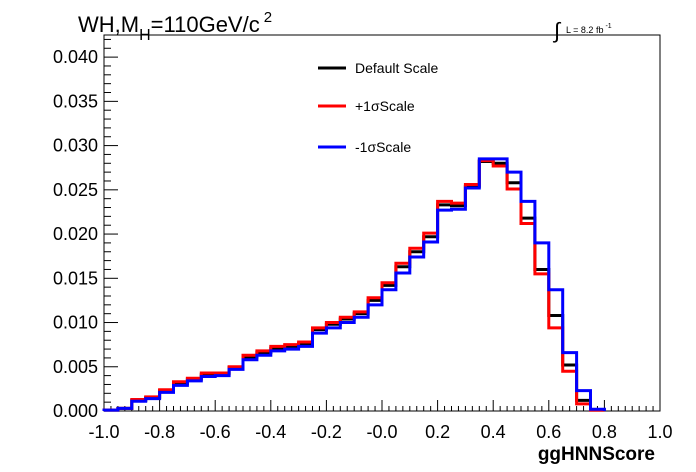  What do you see at coordinates (103, 432) in the screenshot?
I see `x-tick-label: -1.0` at bounding box center [103, 432].